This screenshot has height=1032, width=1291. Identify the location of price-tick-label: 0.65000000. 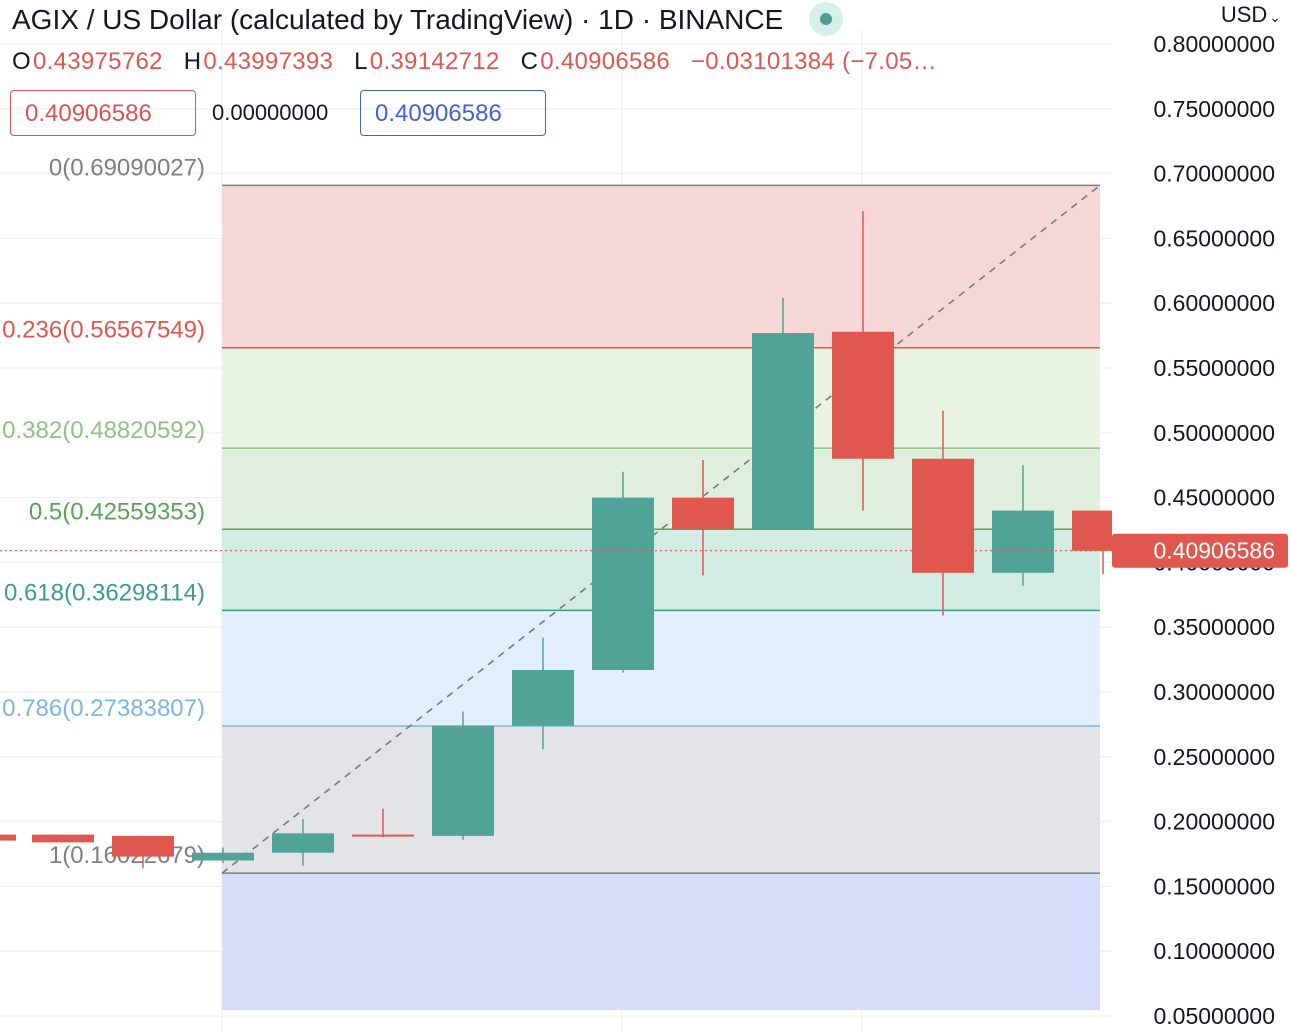
(1214, 238).